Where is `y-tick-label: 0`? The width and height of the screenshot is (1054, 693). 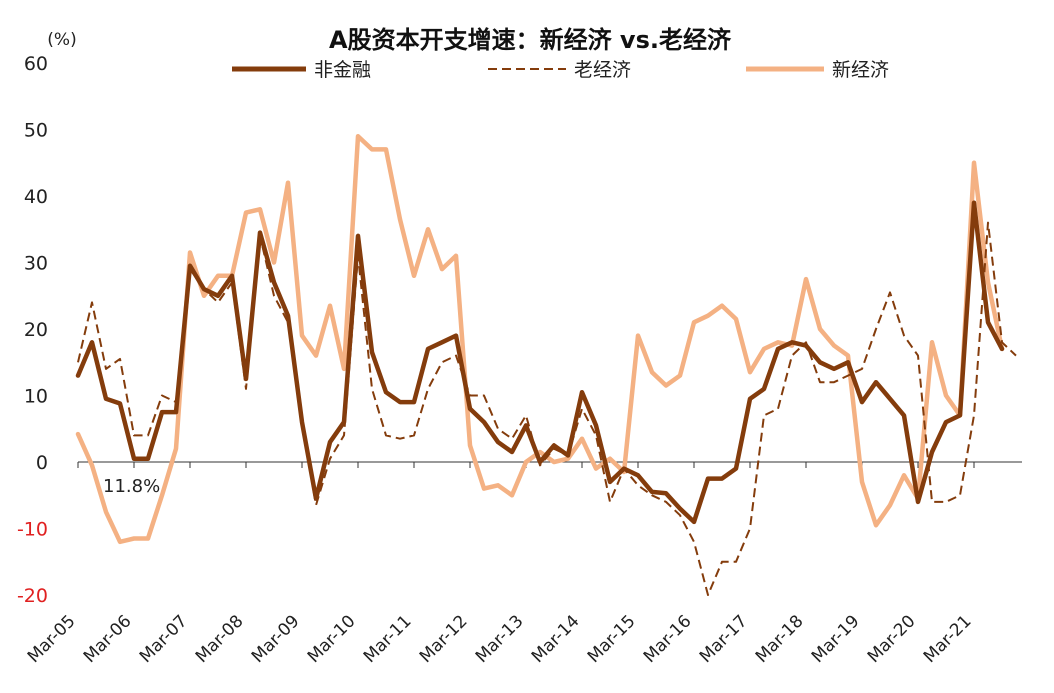 y-tick-label: 0 is located at coordinates (42, 463).